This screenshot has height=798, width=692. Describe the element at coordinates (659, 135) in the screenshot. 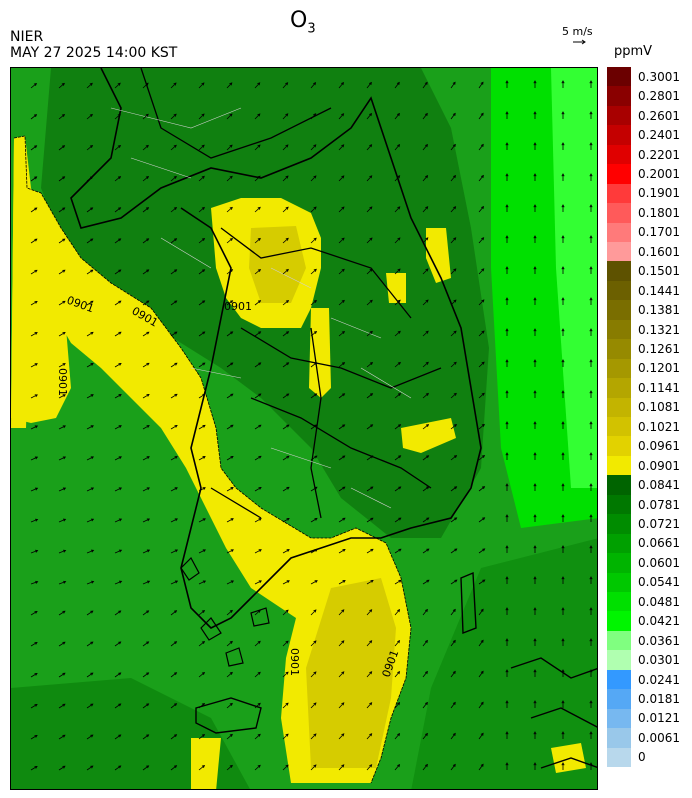

I see `legend-tick-label: 0.2401` at that location.